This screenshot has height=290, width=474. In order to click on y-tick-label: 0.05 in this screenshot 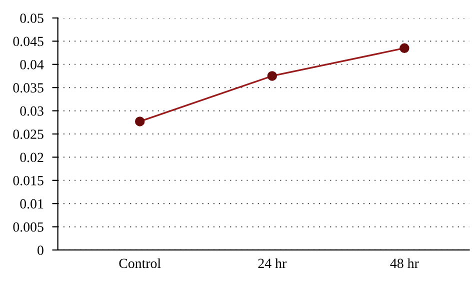, I will do `click(32, 18)`.